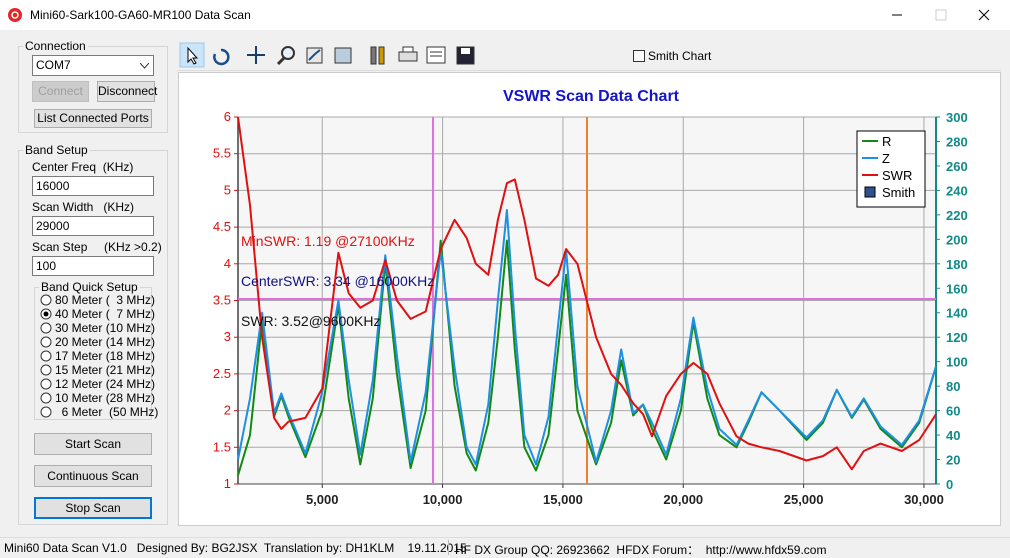  Describe the element at coordinates (93, 86) in the screenshot. I see `connection-group: Connection` at that location.